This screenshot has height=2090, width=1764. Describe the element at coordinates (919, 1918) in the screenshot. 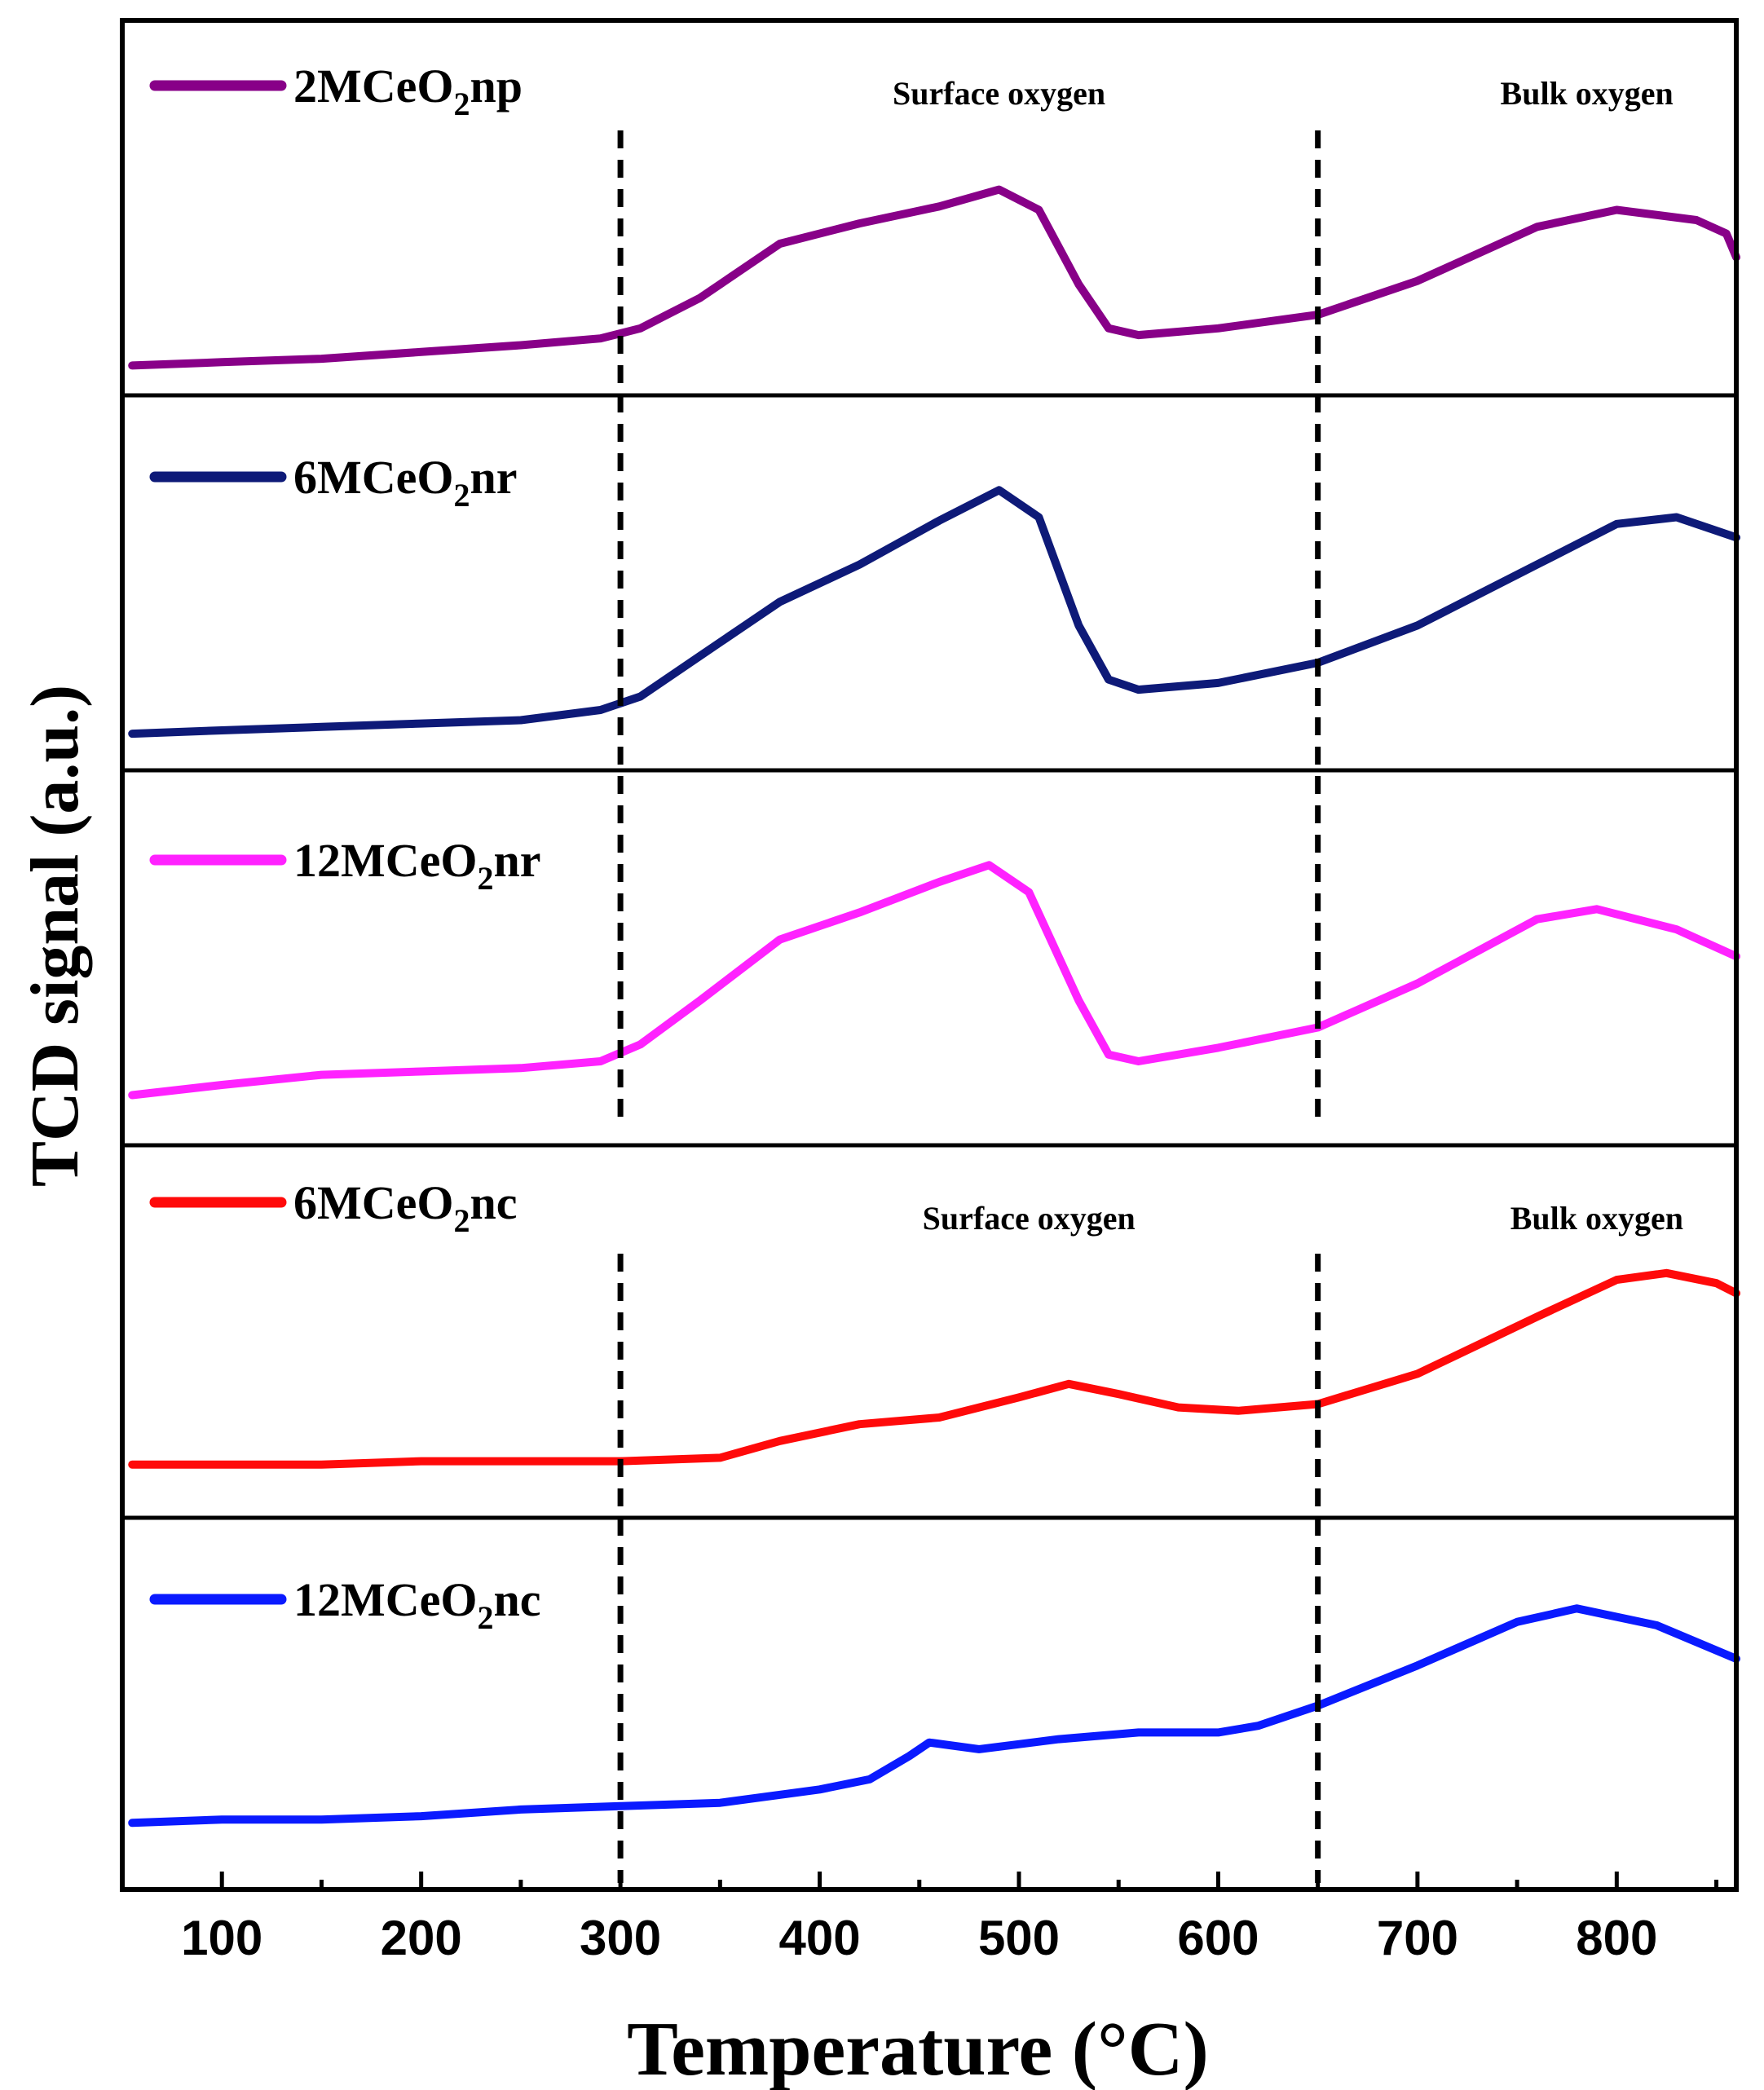

I see `x-axis: 100 200 300 400 500 600 700 800` at that location.